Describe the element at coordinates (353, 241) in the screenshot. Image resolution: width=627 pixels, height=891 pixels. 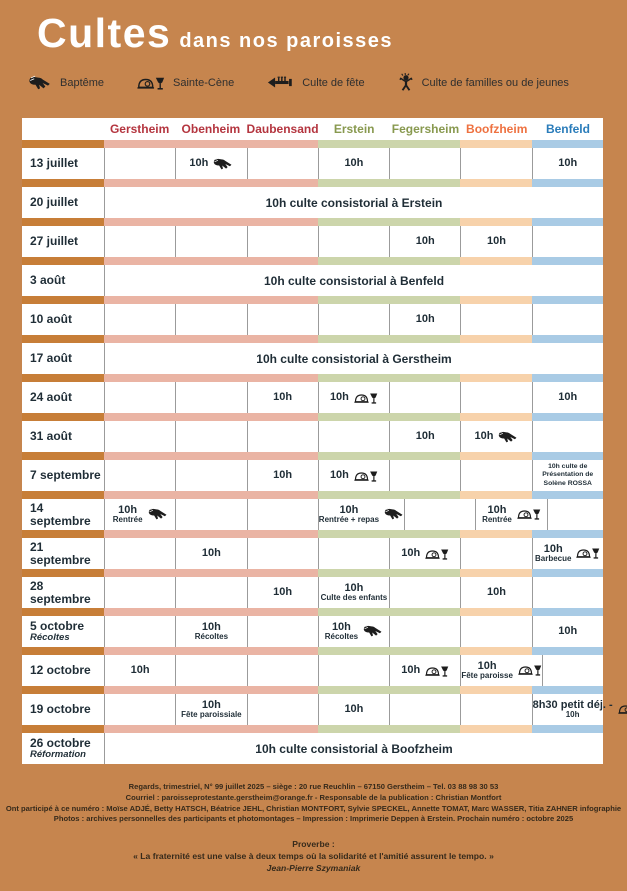
I see `service-cell-erstein` at that location.